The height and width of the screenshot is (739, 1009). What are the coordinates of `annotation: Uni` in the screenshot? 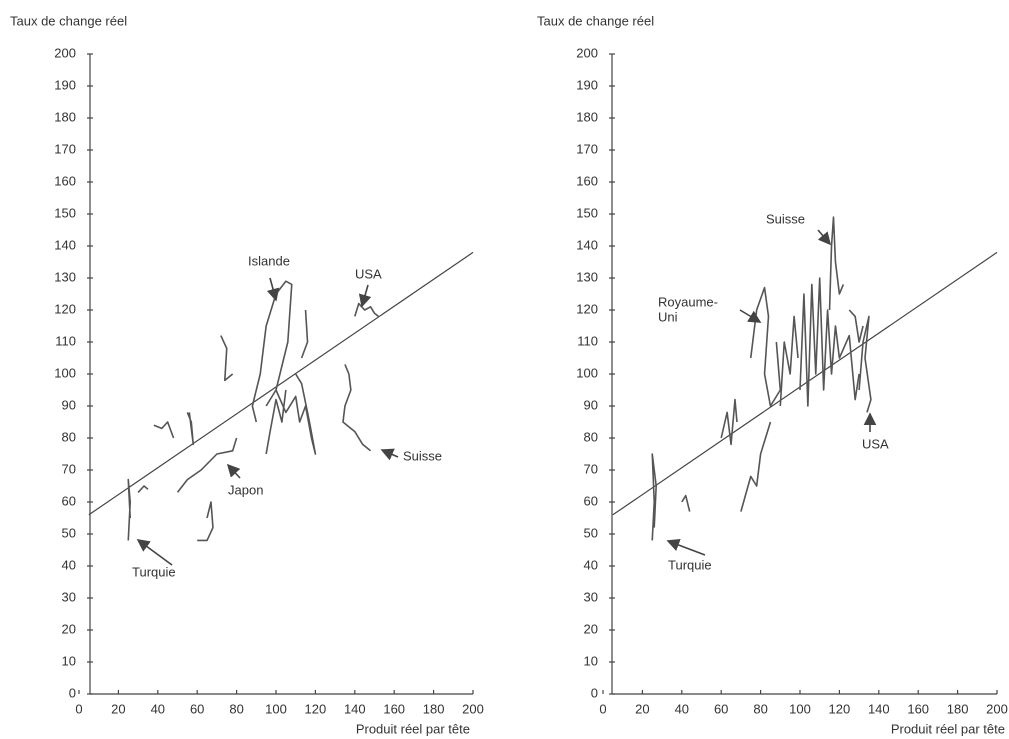 It's located at (668, 316).